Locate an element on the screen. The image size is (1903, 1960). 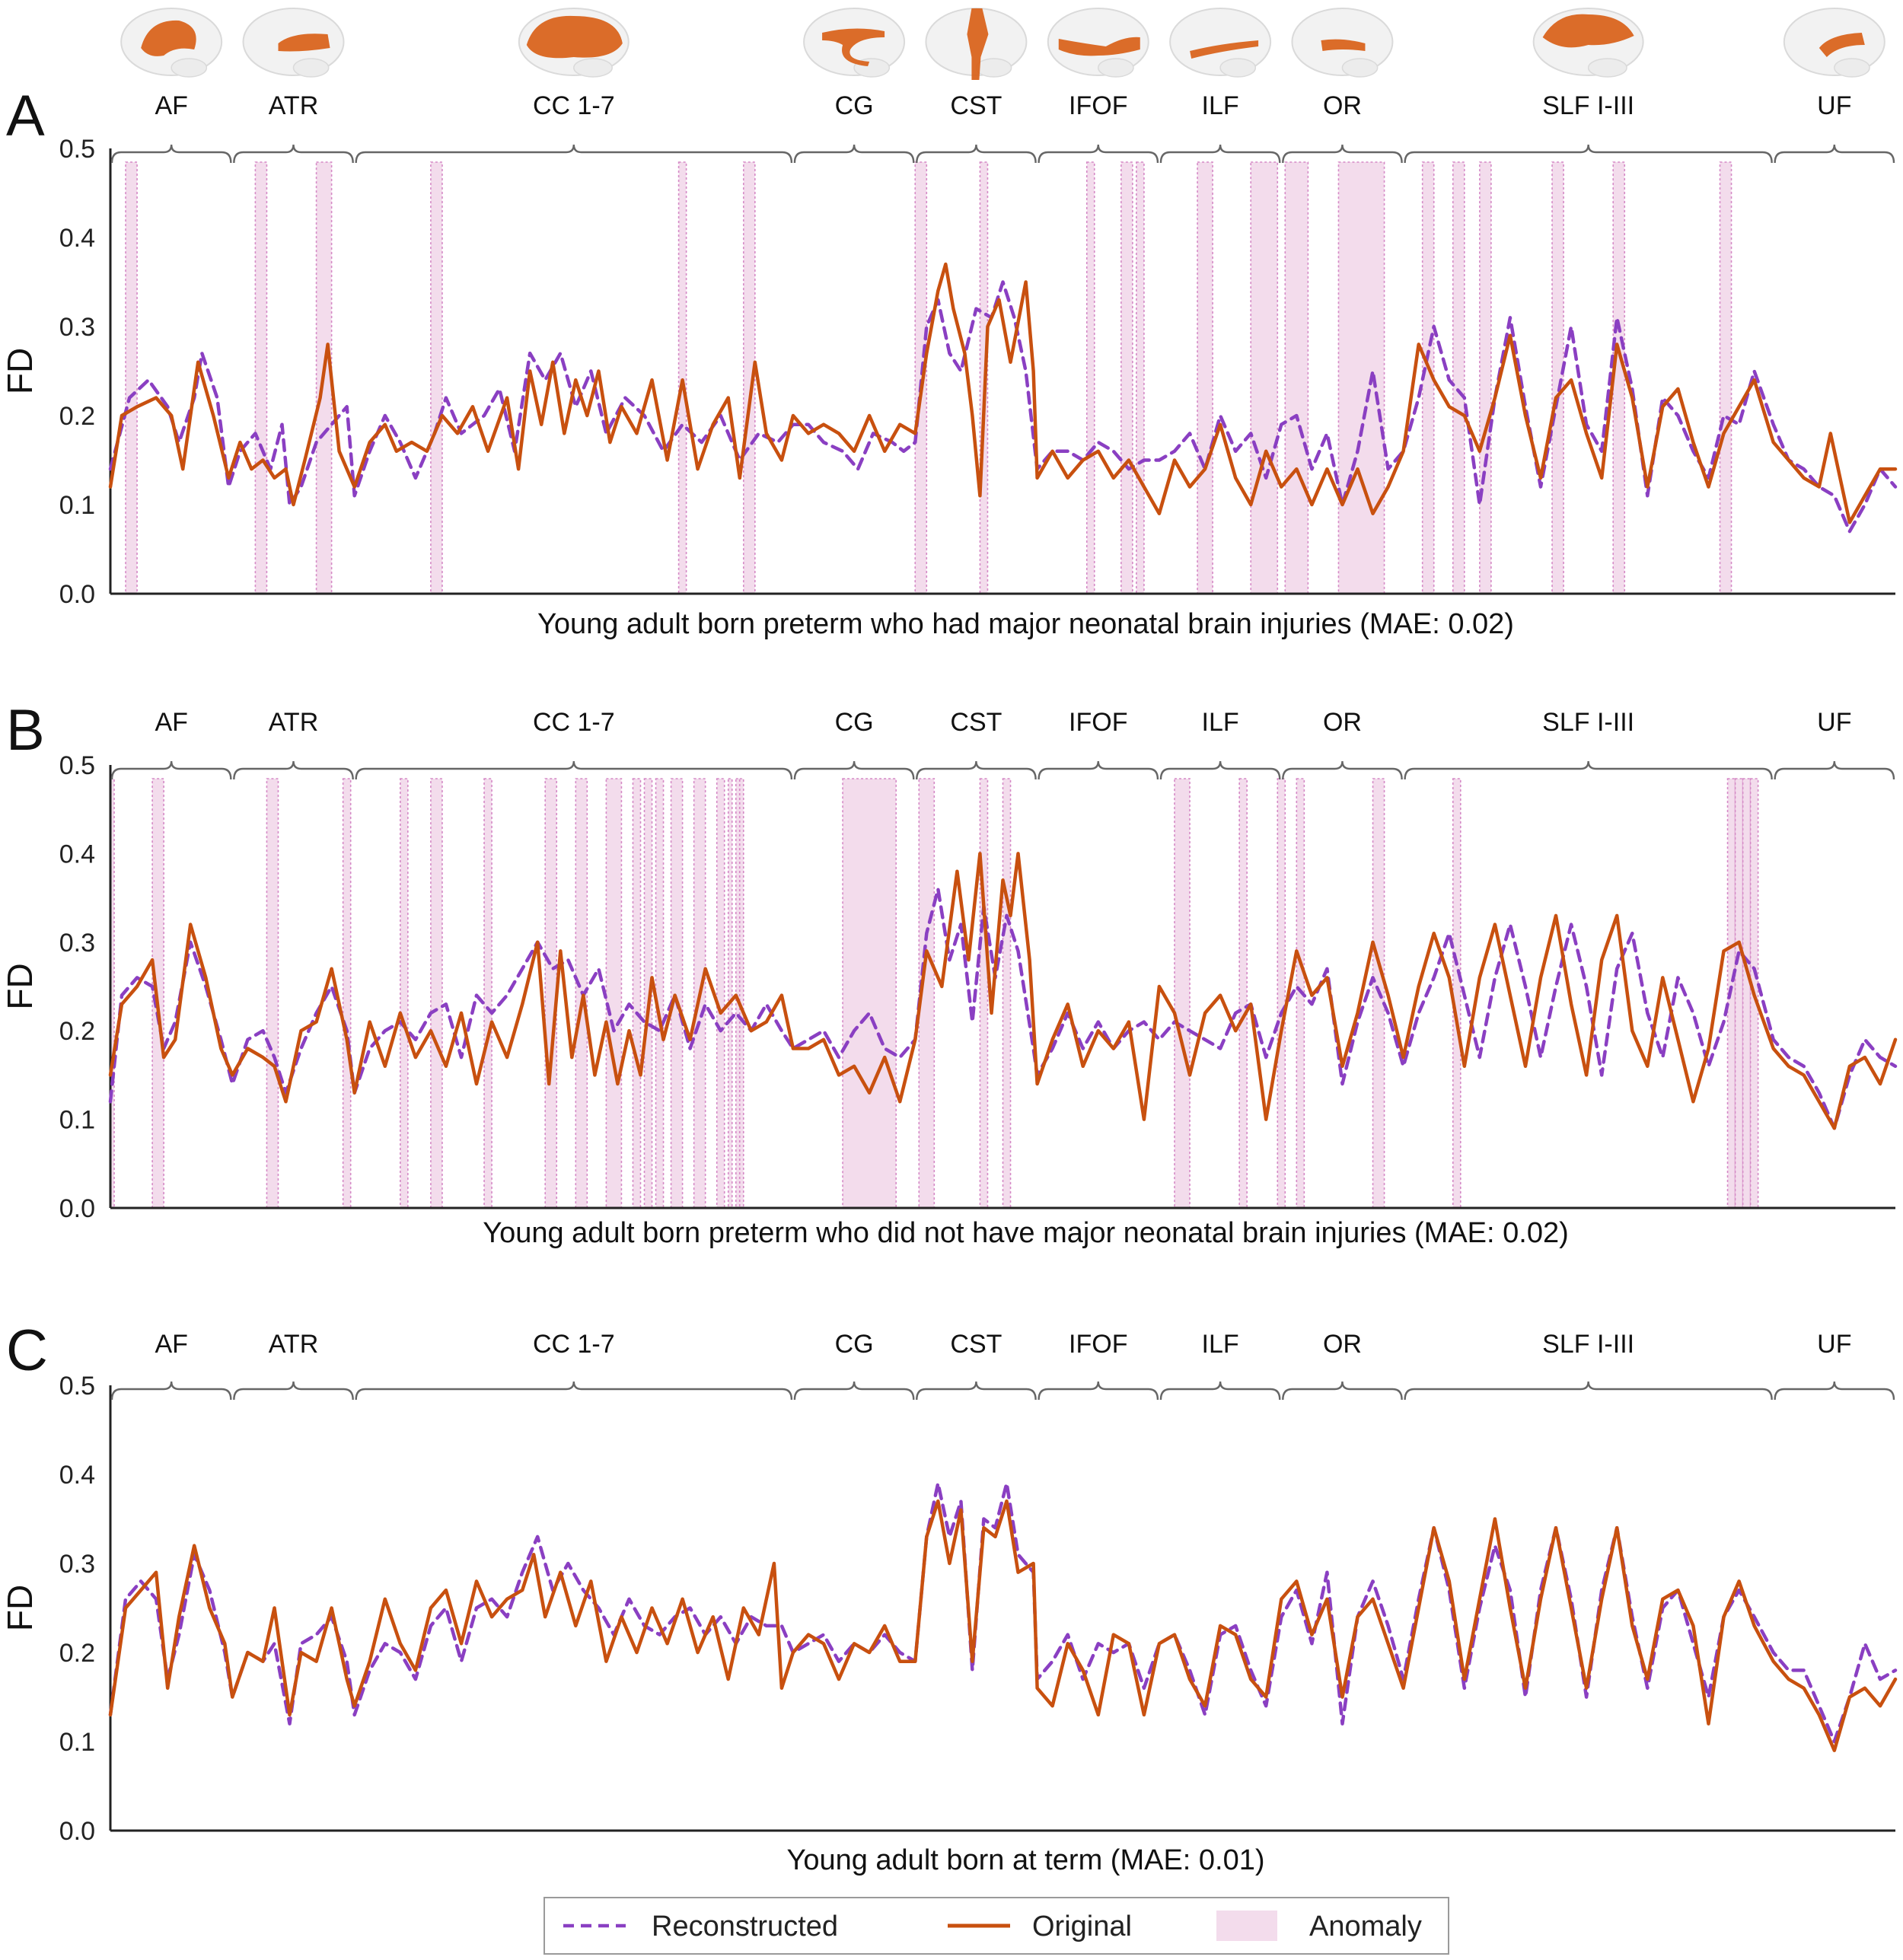
tract-brain-thumbnails is located at coordinates (1002, 44).